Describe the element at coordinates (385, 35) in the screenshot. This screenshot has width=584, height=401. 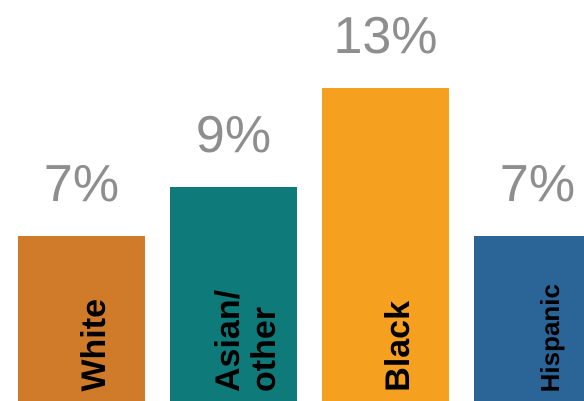
I see `value-label: 13%` at that location.